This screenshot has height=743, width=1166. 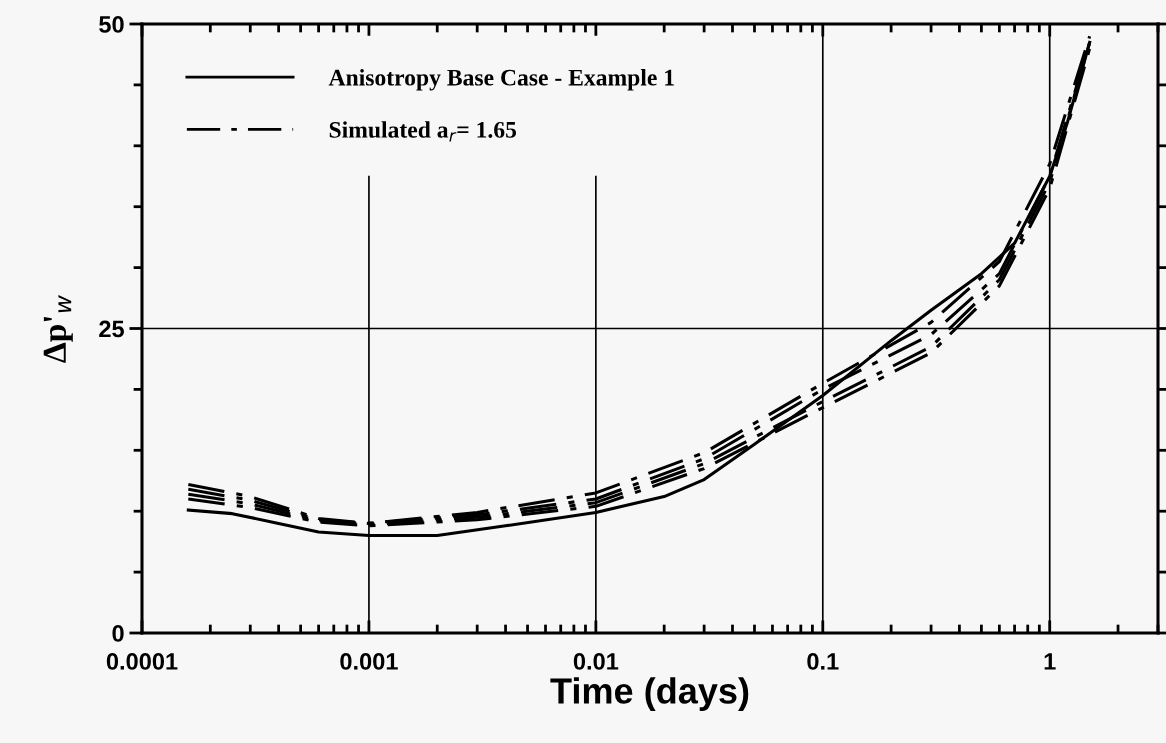 I want to click on y-axis-title: Δp'$_{w}$, so click(x=58, y=329).